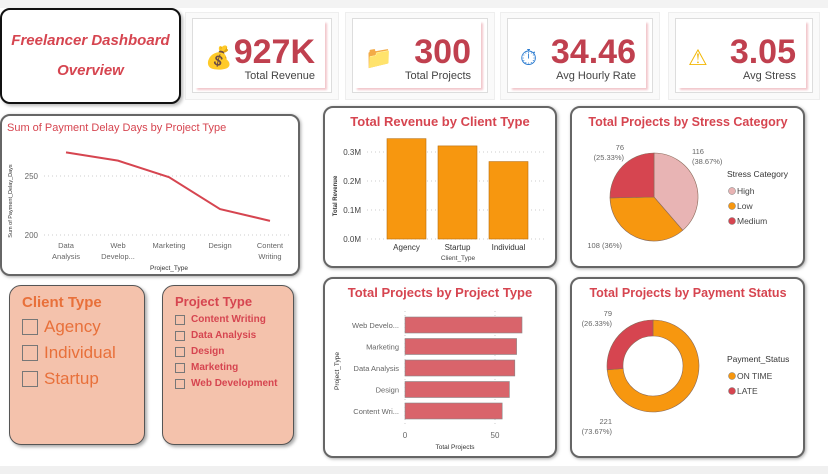 This screenshot has height=474, width=828. Describe the element at coordinates (169, 245) in the screenshot. I see `x-tick-label: Marketing` at that location.